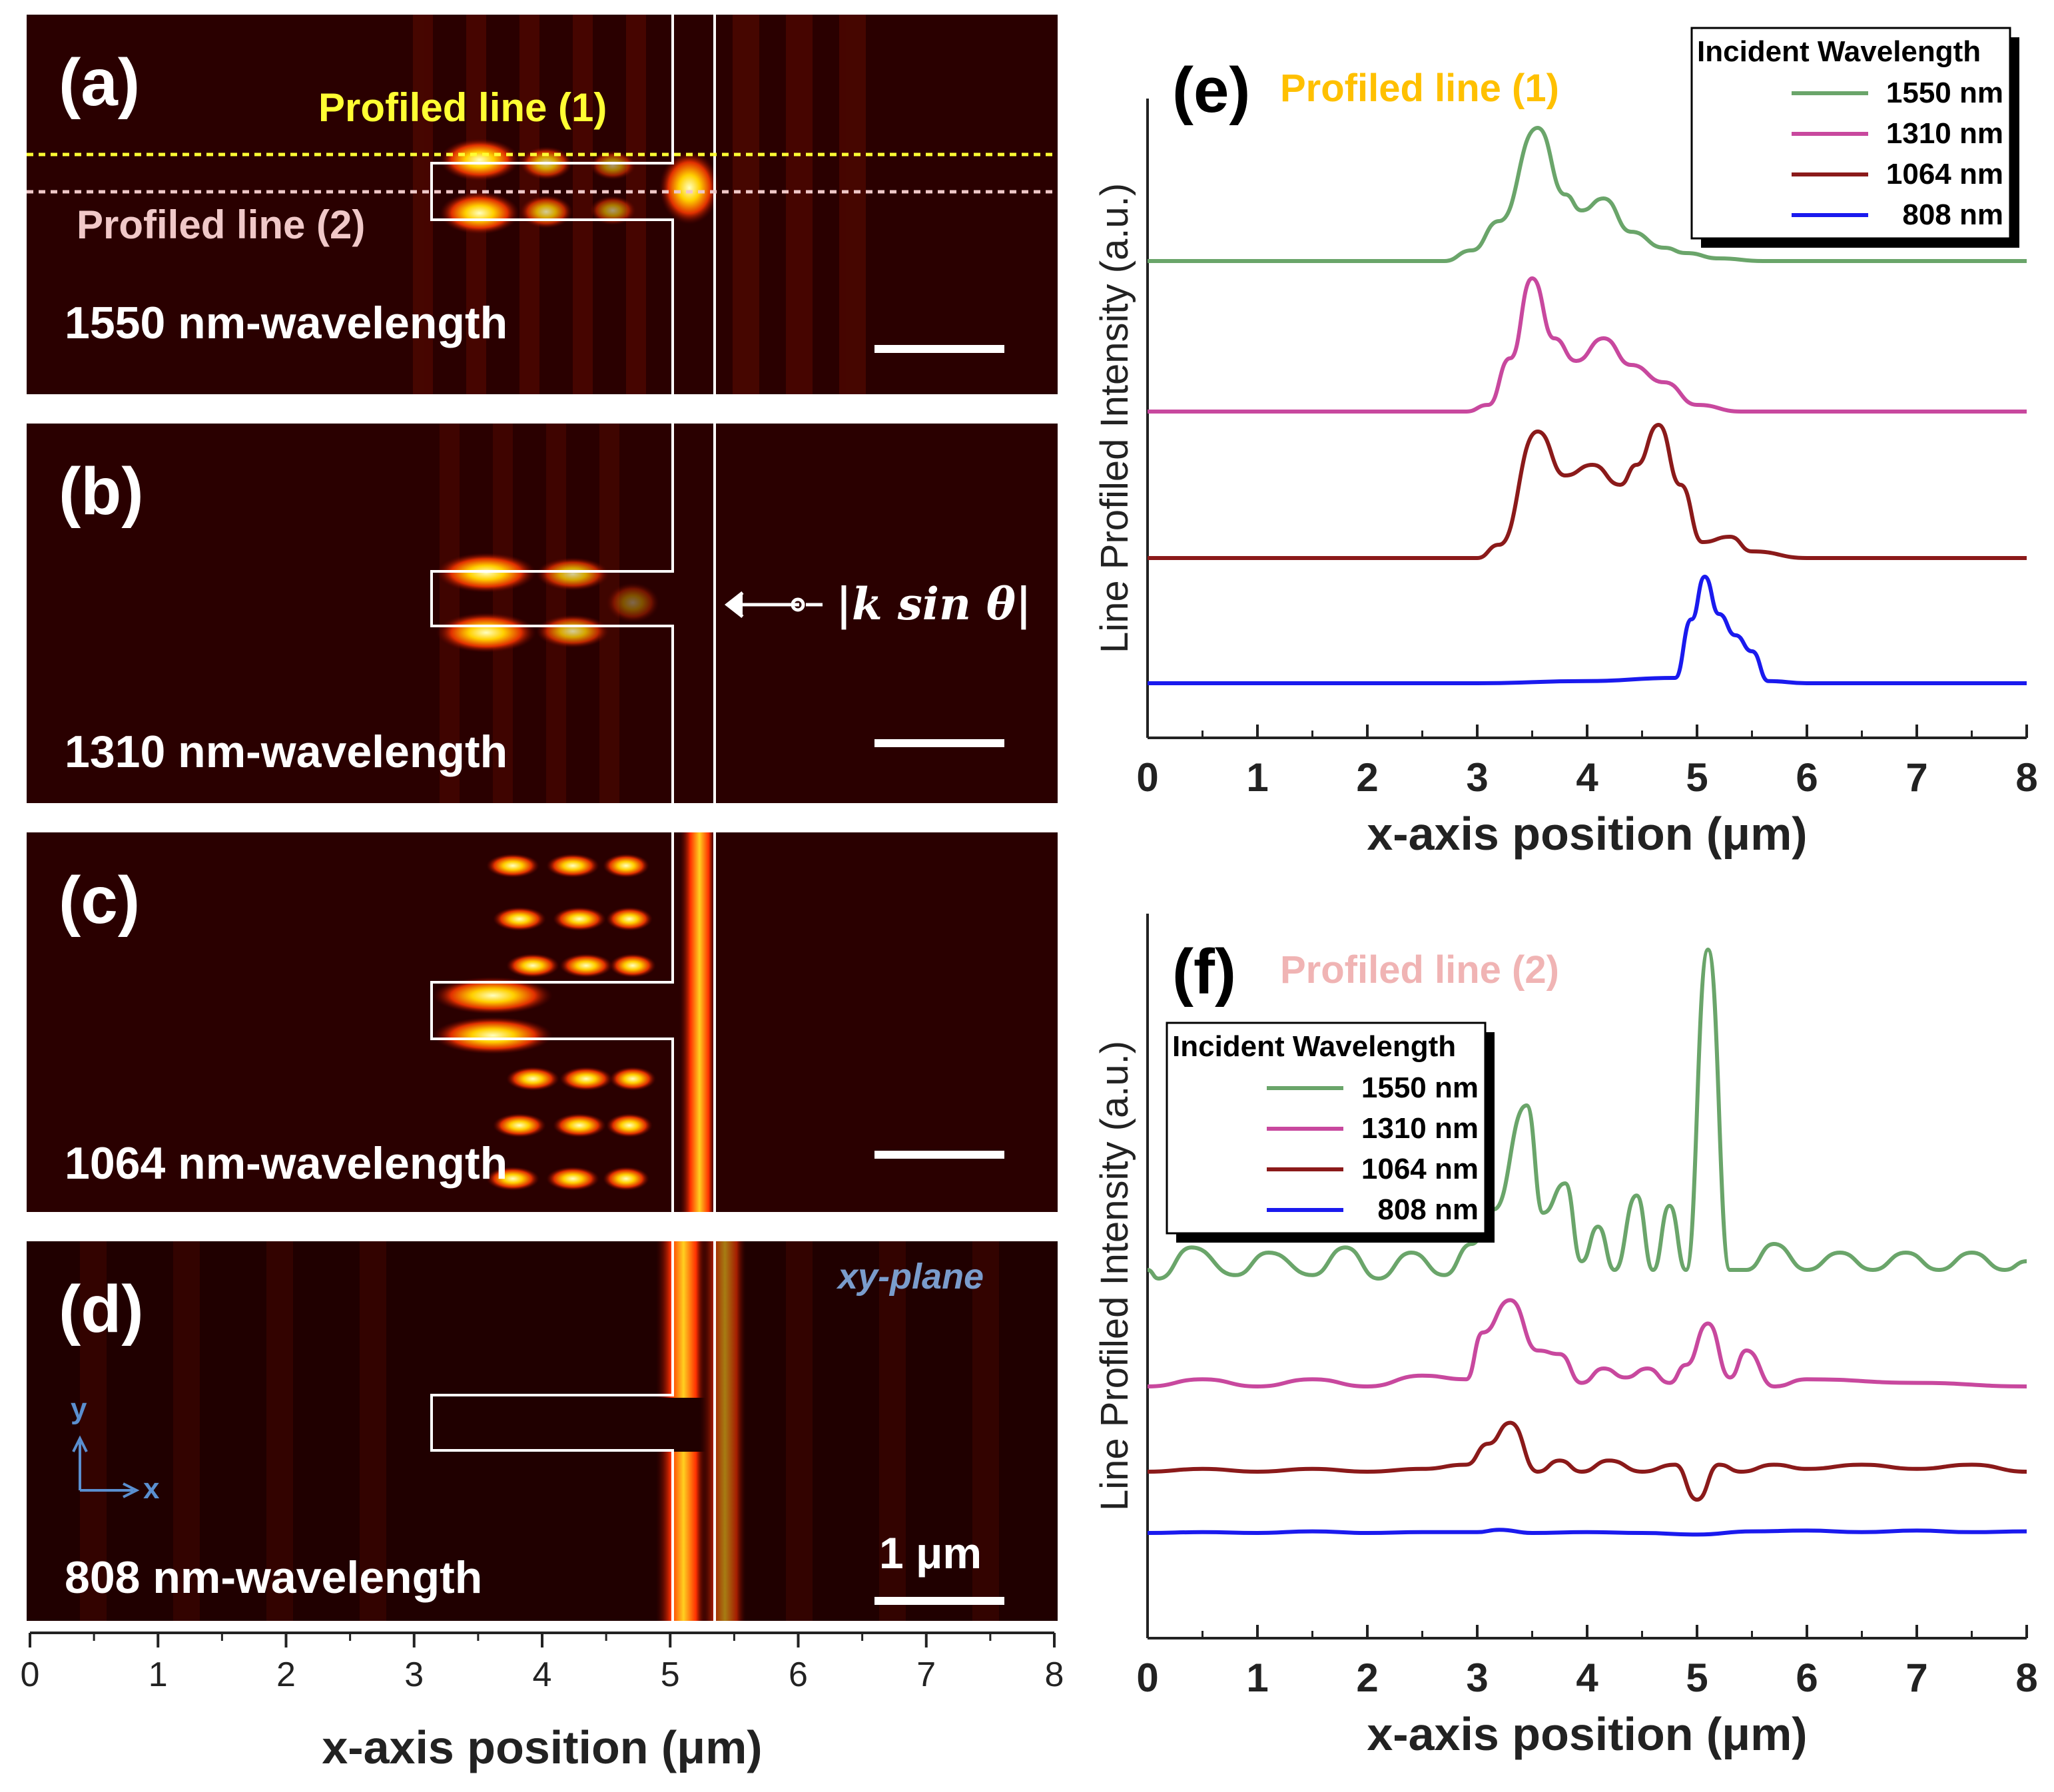  Describe the element at coordinates (542, 204) in the screenshot. I see `panel-a-field-map` at that location.